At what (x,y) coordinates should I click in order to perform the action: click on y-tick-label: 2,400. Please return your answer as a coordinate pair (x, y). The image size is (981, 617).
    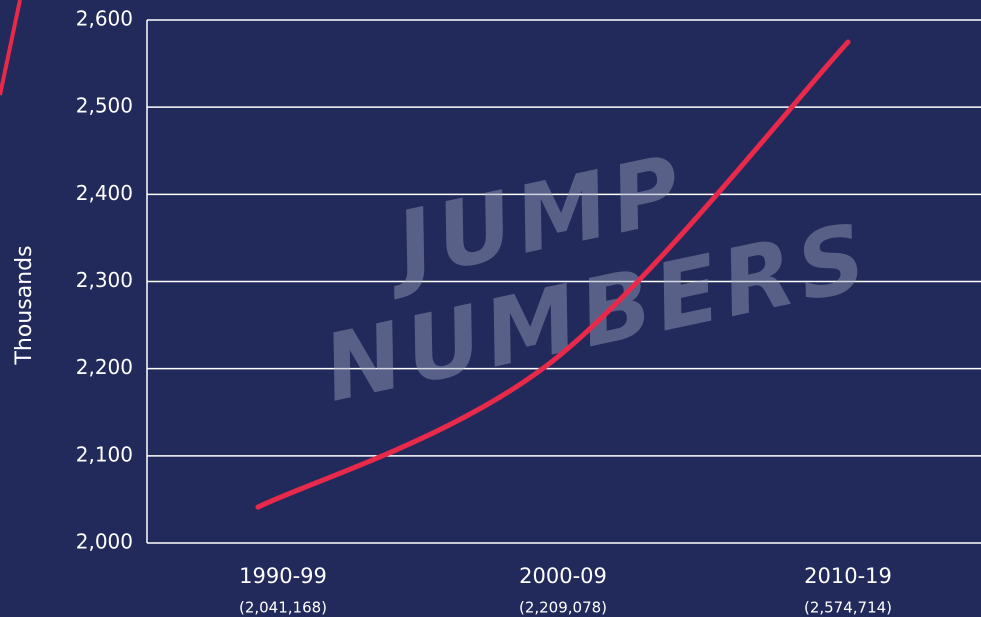
    Looking at the image, I should click on (104, 193).